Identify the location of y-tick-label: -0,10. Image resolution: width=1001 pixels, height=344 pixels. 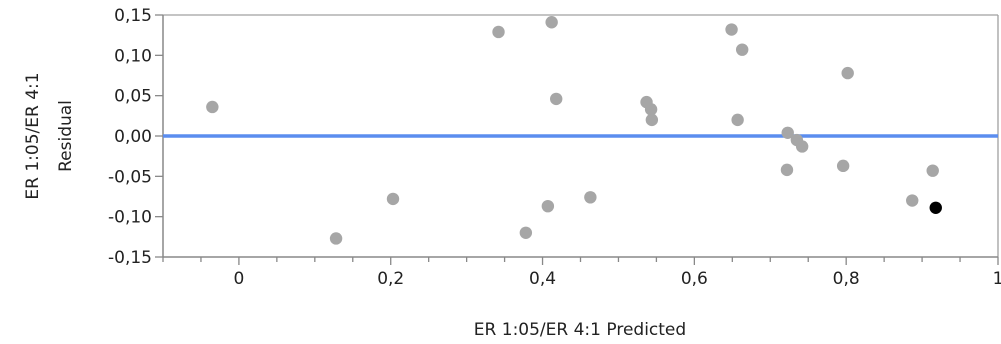
(130, 218).